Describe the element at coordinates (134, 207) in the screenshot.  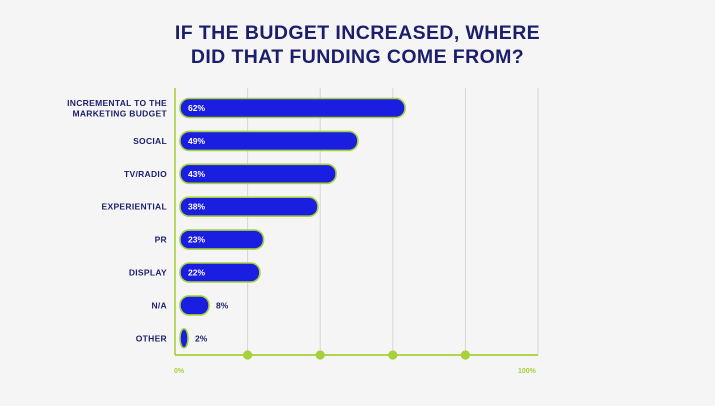
I see `category-label: EXPERIENTIAL` at that location.